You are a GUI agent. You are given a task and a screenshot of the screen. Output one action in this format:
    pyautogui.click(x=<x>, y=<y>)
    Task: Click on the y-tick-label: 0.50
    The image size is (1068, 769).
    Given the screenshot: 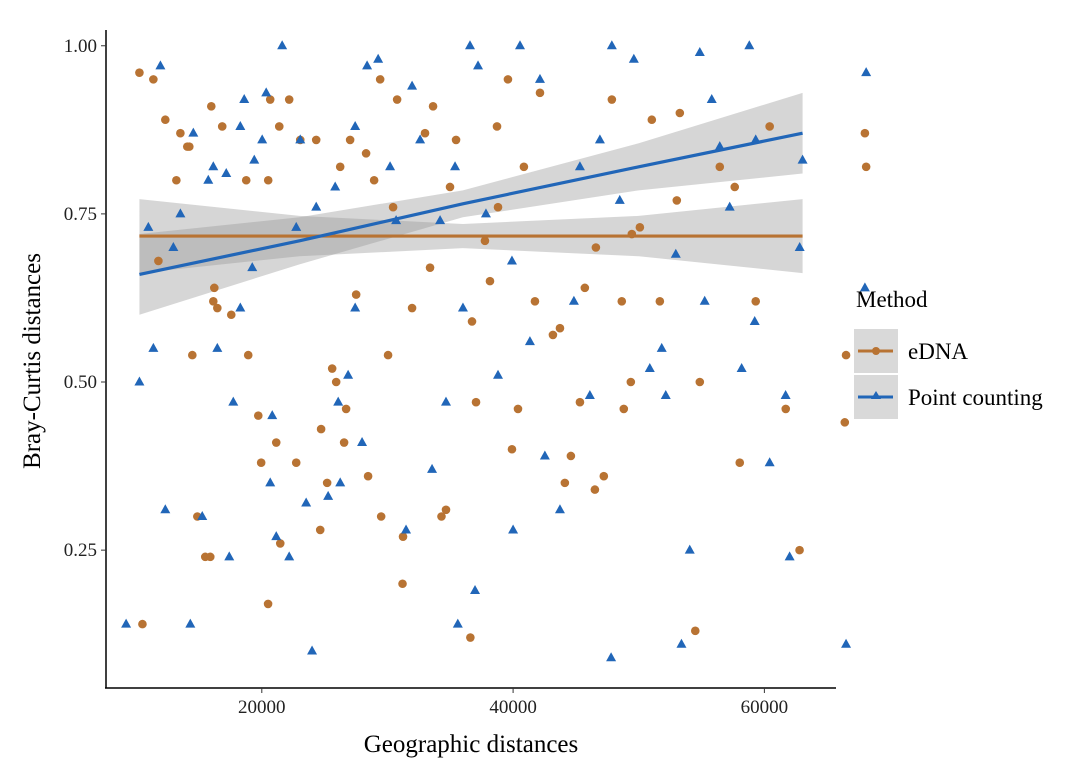 What is the action you would take?
    pyautogui.click(x=80, y=382)
    